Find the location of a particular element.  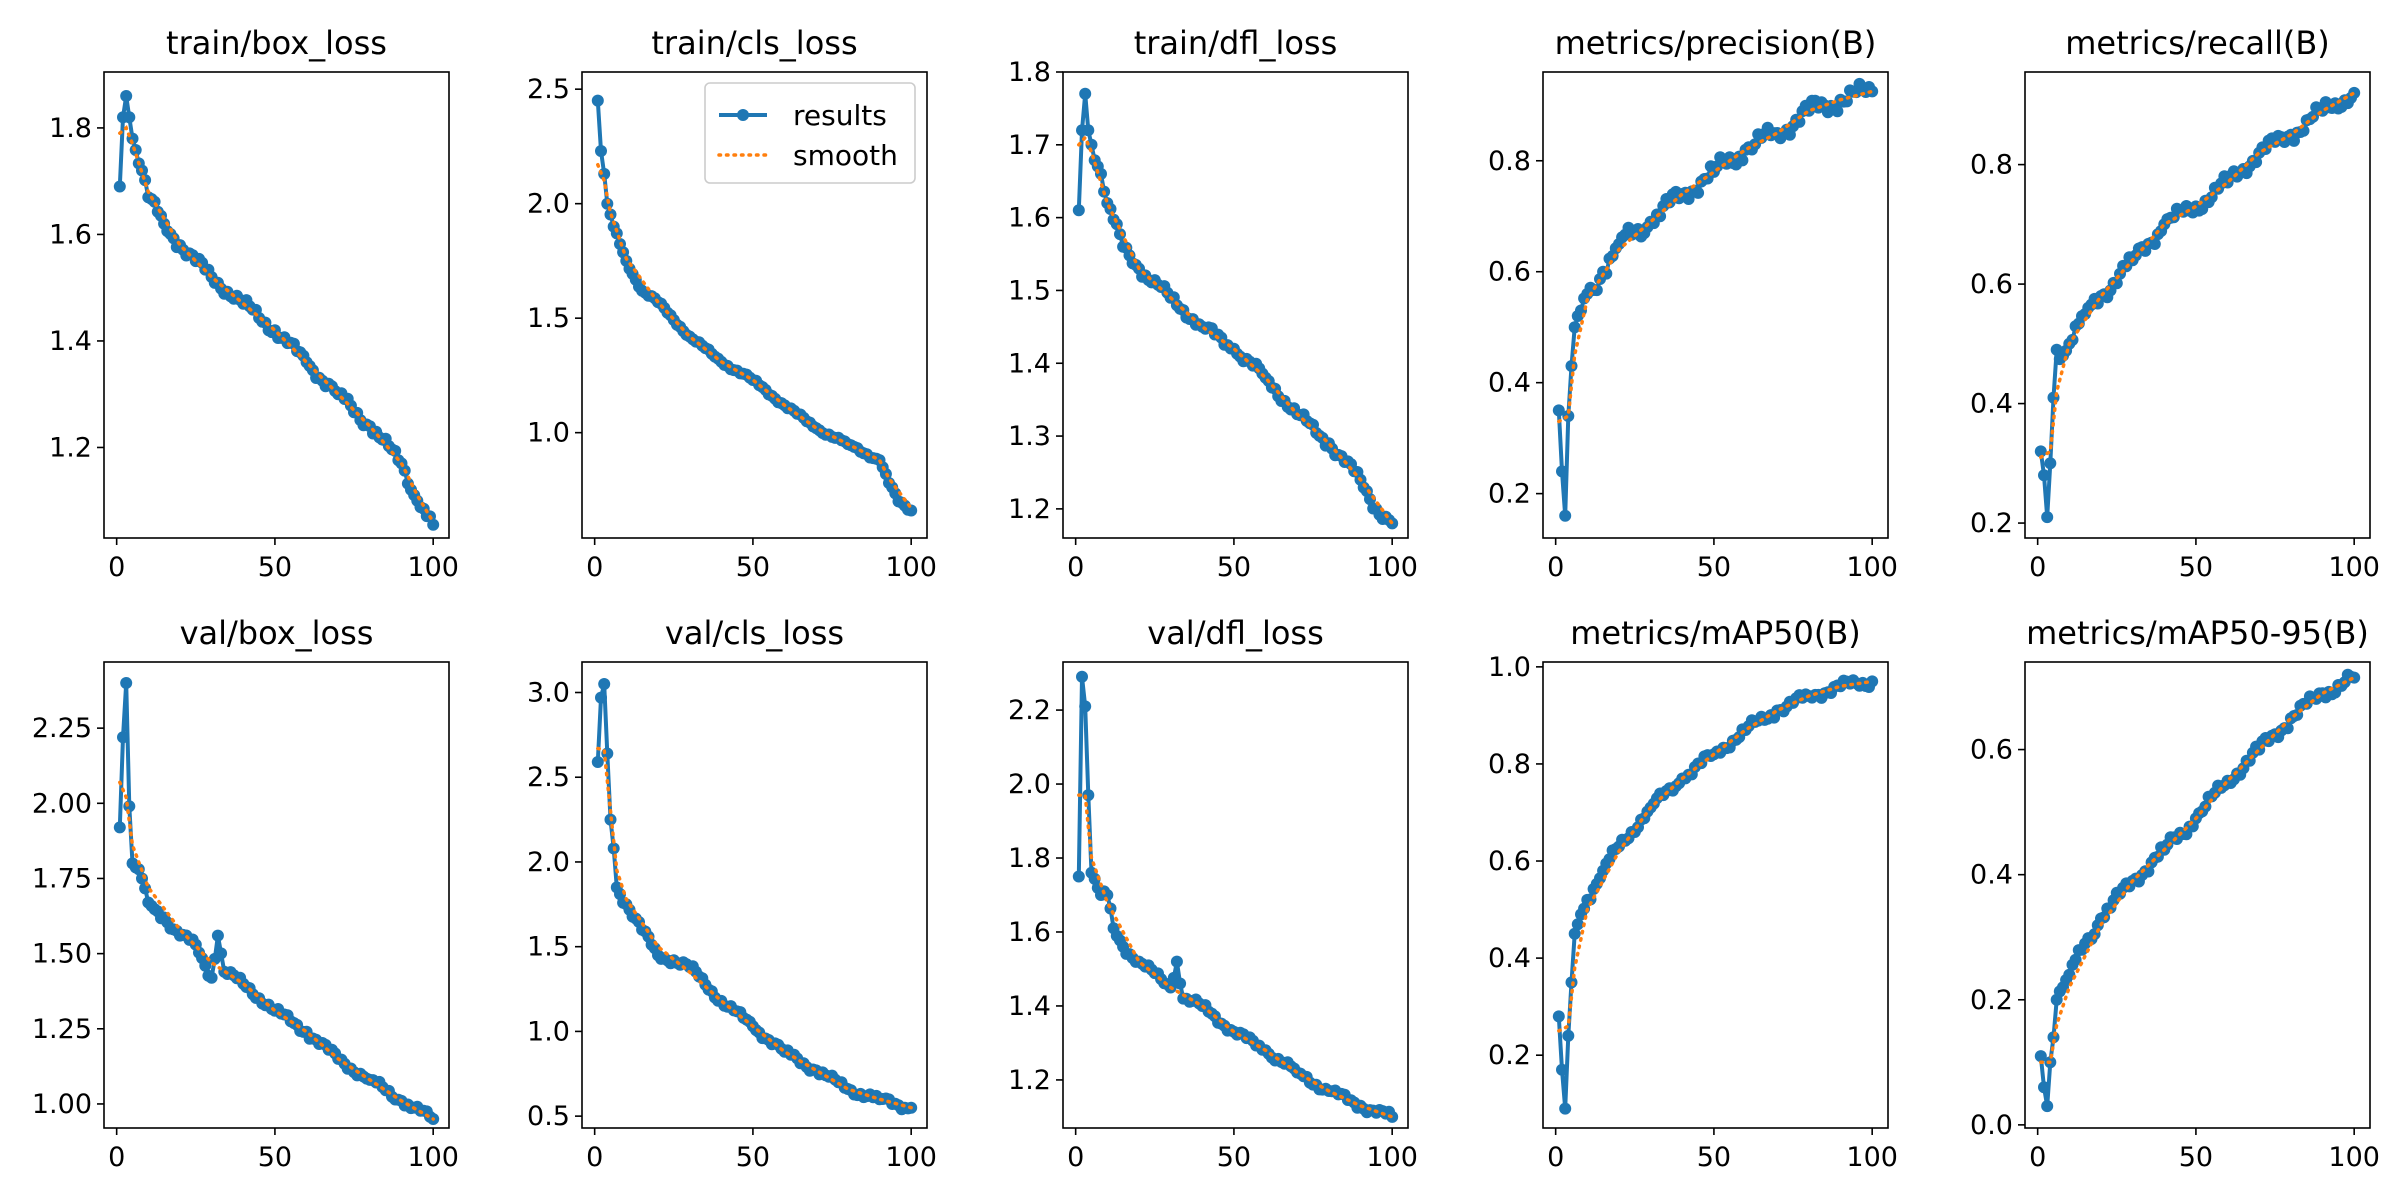

subplot-title: metrics/mAP50-95(B) is located at coordinates (2197, 633).